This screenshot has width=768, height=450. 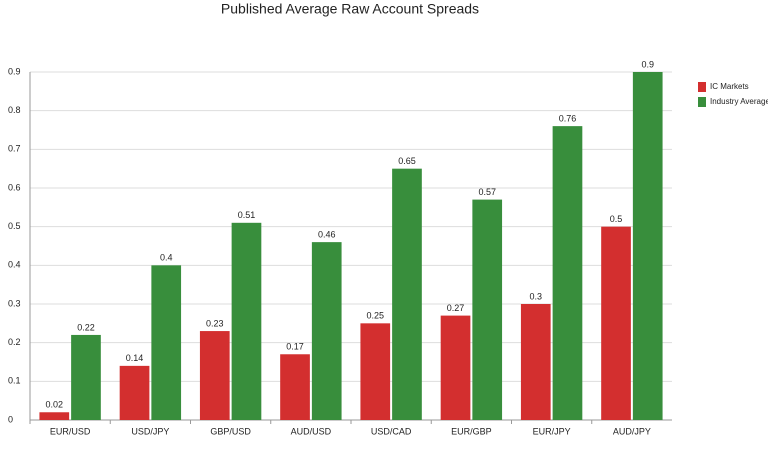 What do you see at coordinates (295, 347) in the screenshot?
I see `value-label: 0.17` at bounding box center [295, 347].